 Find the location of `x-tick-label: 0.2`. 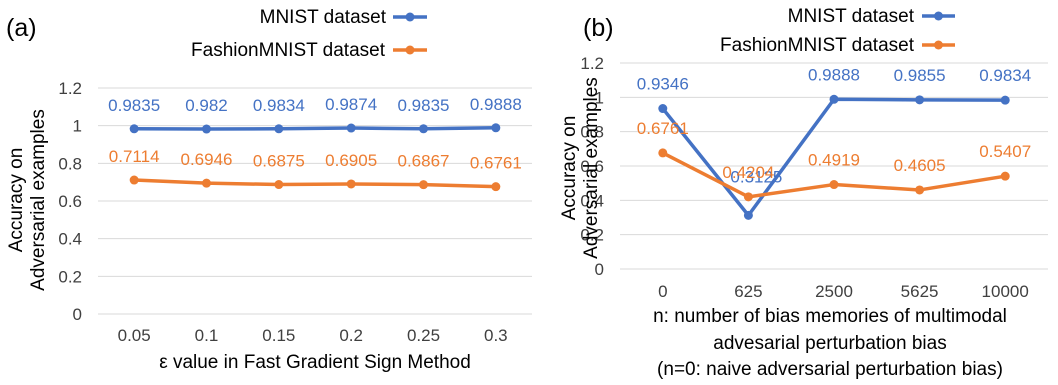

x-tick-label: 0.2 is located at coordinates (351, 335).